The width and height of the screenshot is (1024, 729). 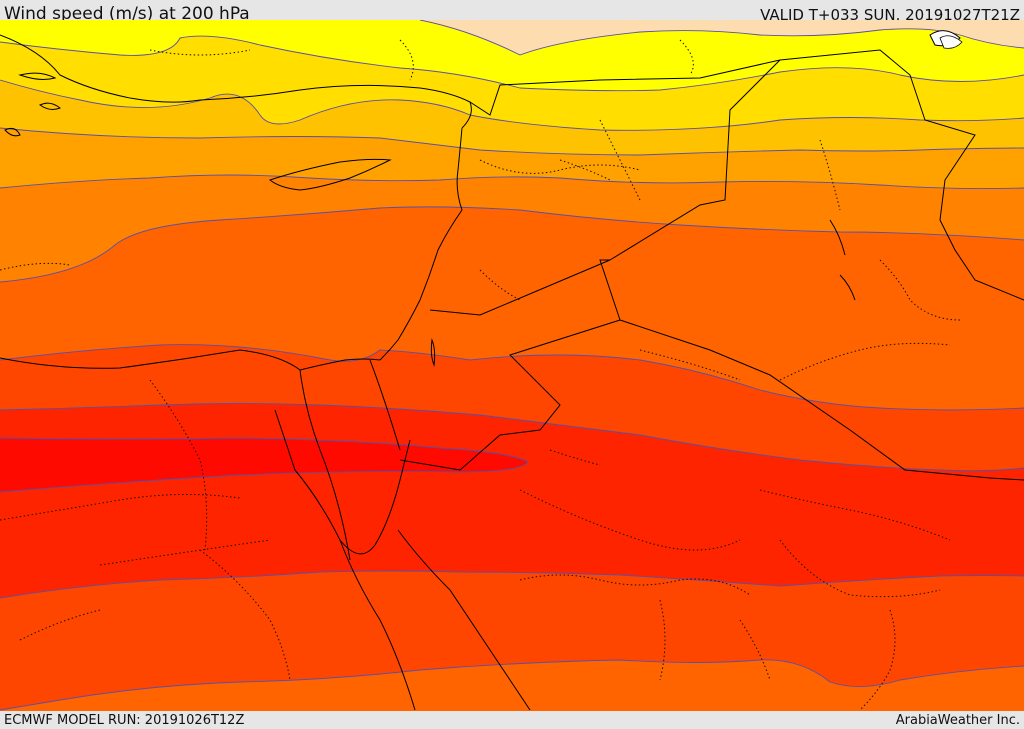 I want to click on model-run: ECMWF MODEL RUN: 20191026T12Z, so click(x=124, y=720).